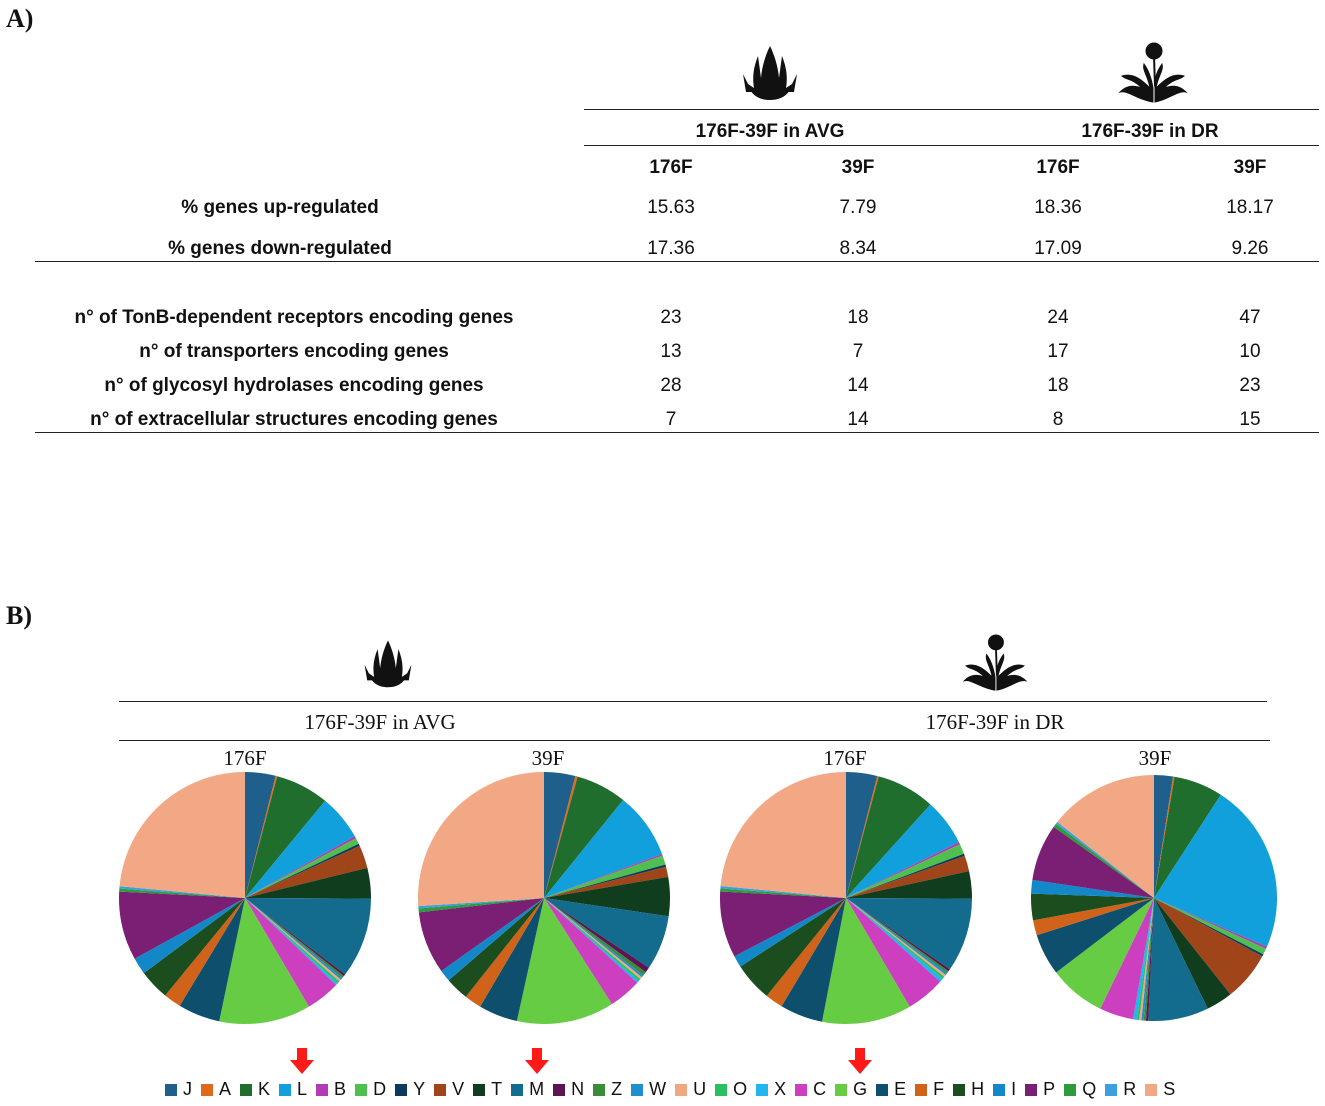  Describe the element at coordinates (671, 167) in the screenshot. I see `col-header: 176F` at that location.